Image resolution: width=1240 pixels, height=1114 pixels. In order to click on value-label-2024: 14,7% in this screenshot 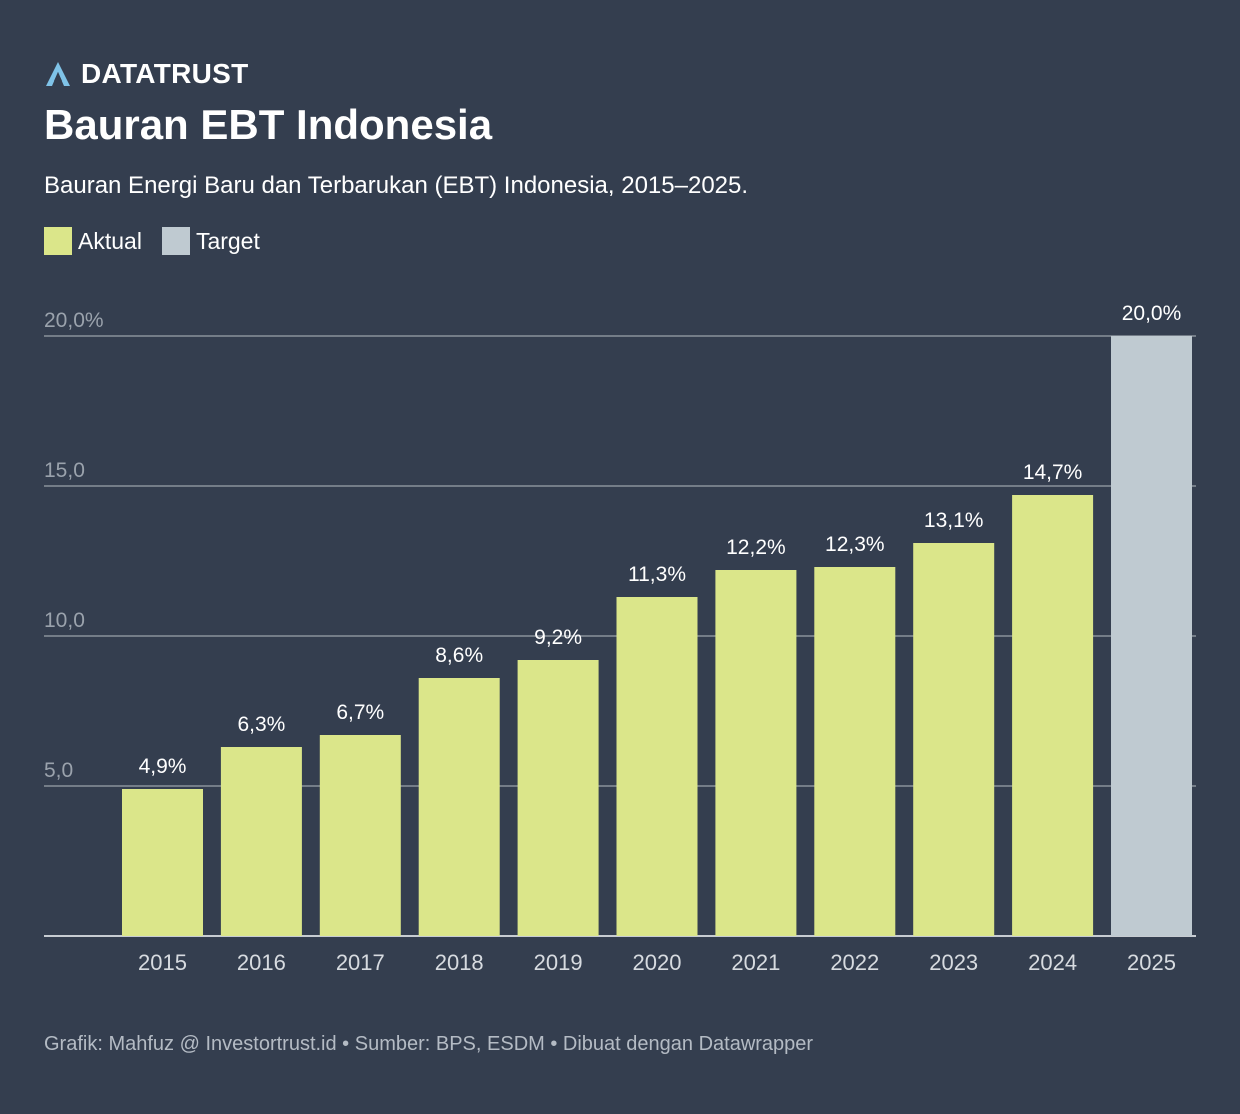, I will do `click(1053, 472)`.